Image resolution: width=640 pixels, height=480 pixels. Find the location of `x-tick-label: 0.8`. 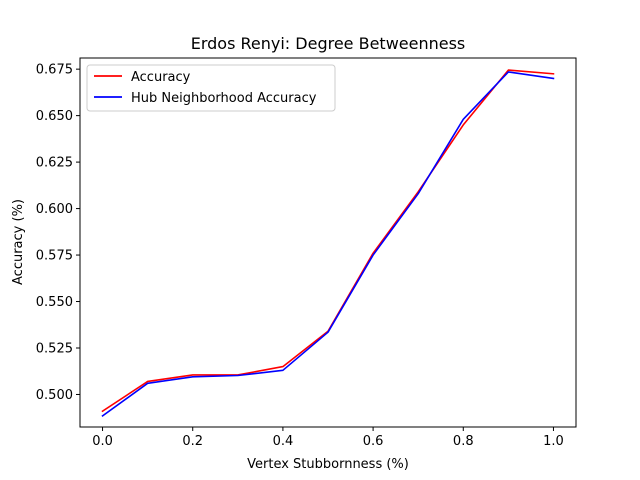

x-tick-label: 0.8 is located at coordinates (463, 441).